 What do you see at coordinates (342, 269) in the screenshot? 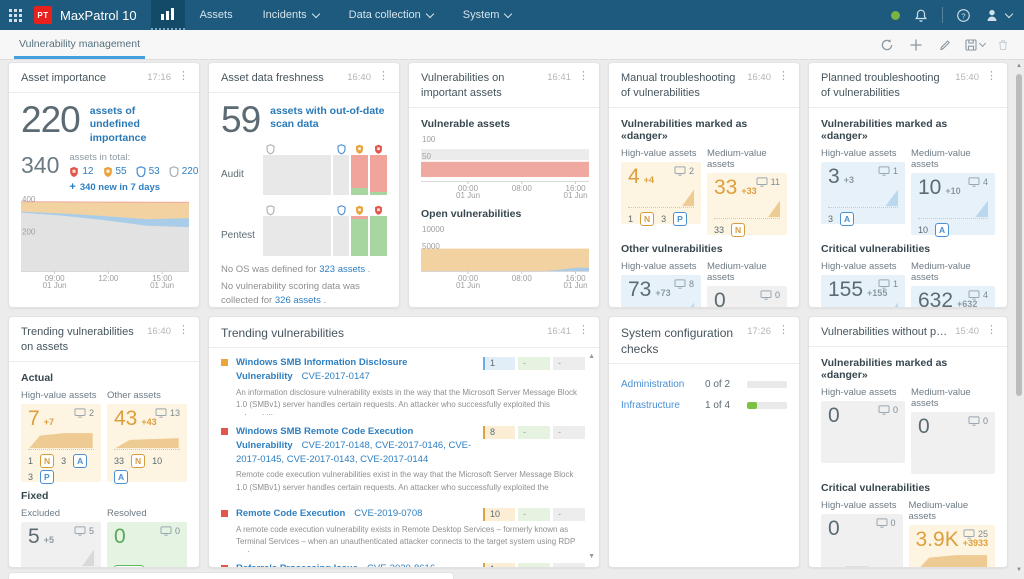
I see `assets-link: 323 assets` at bounding box center [342, 269].